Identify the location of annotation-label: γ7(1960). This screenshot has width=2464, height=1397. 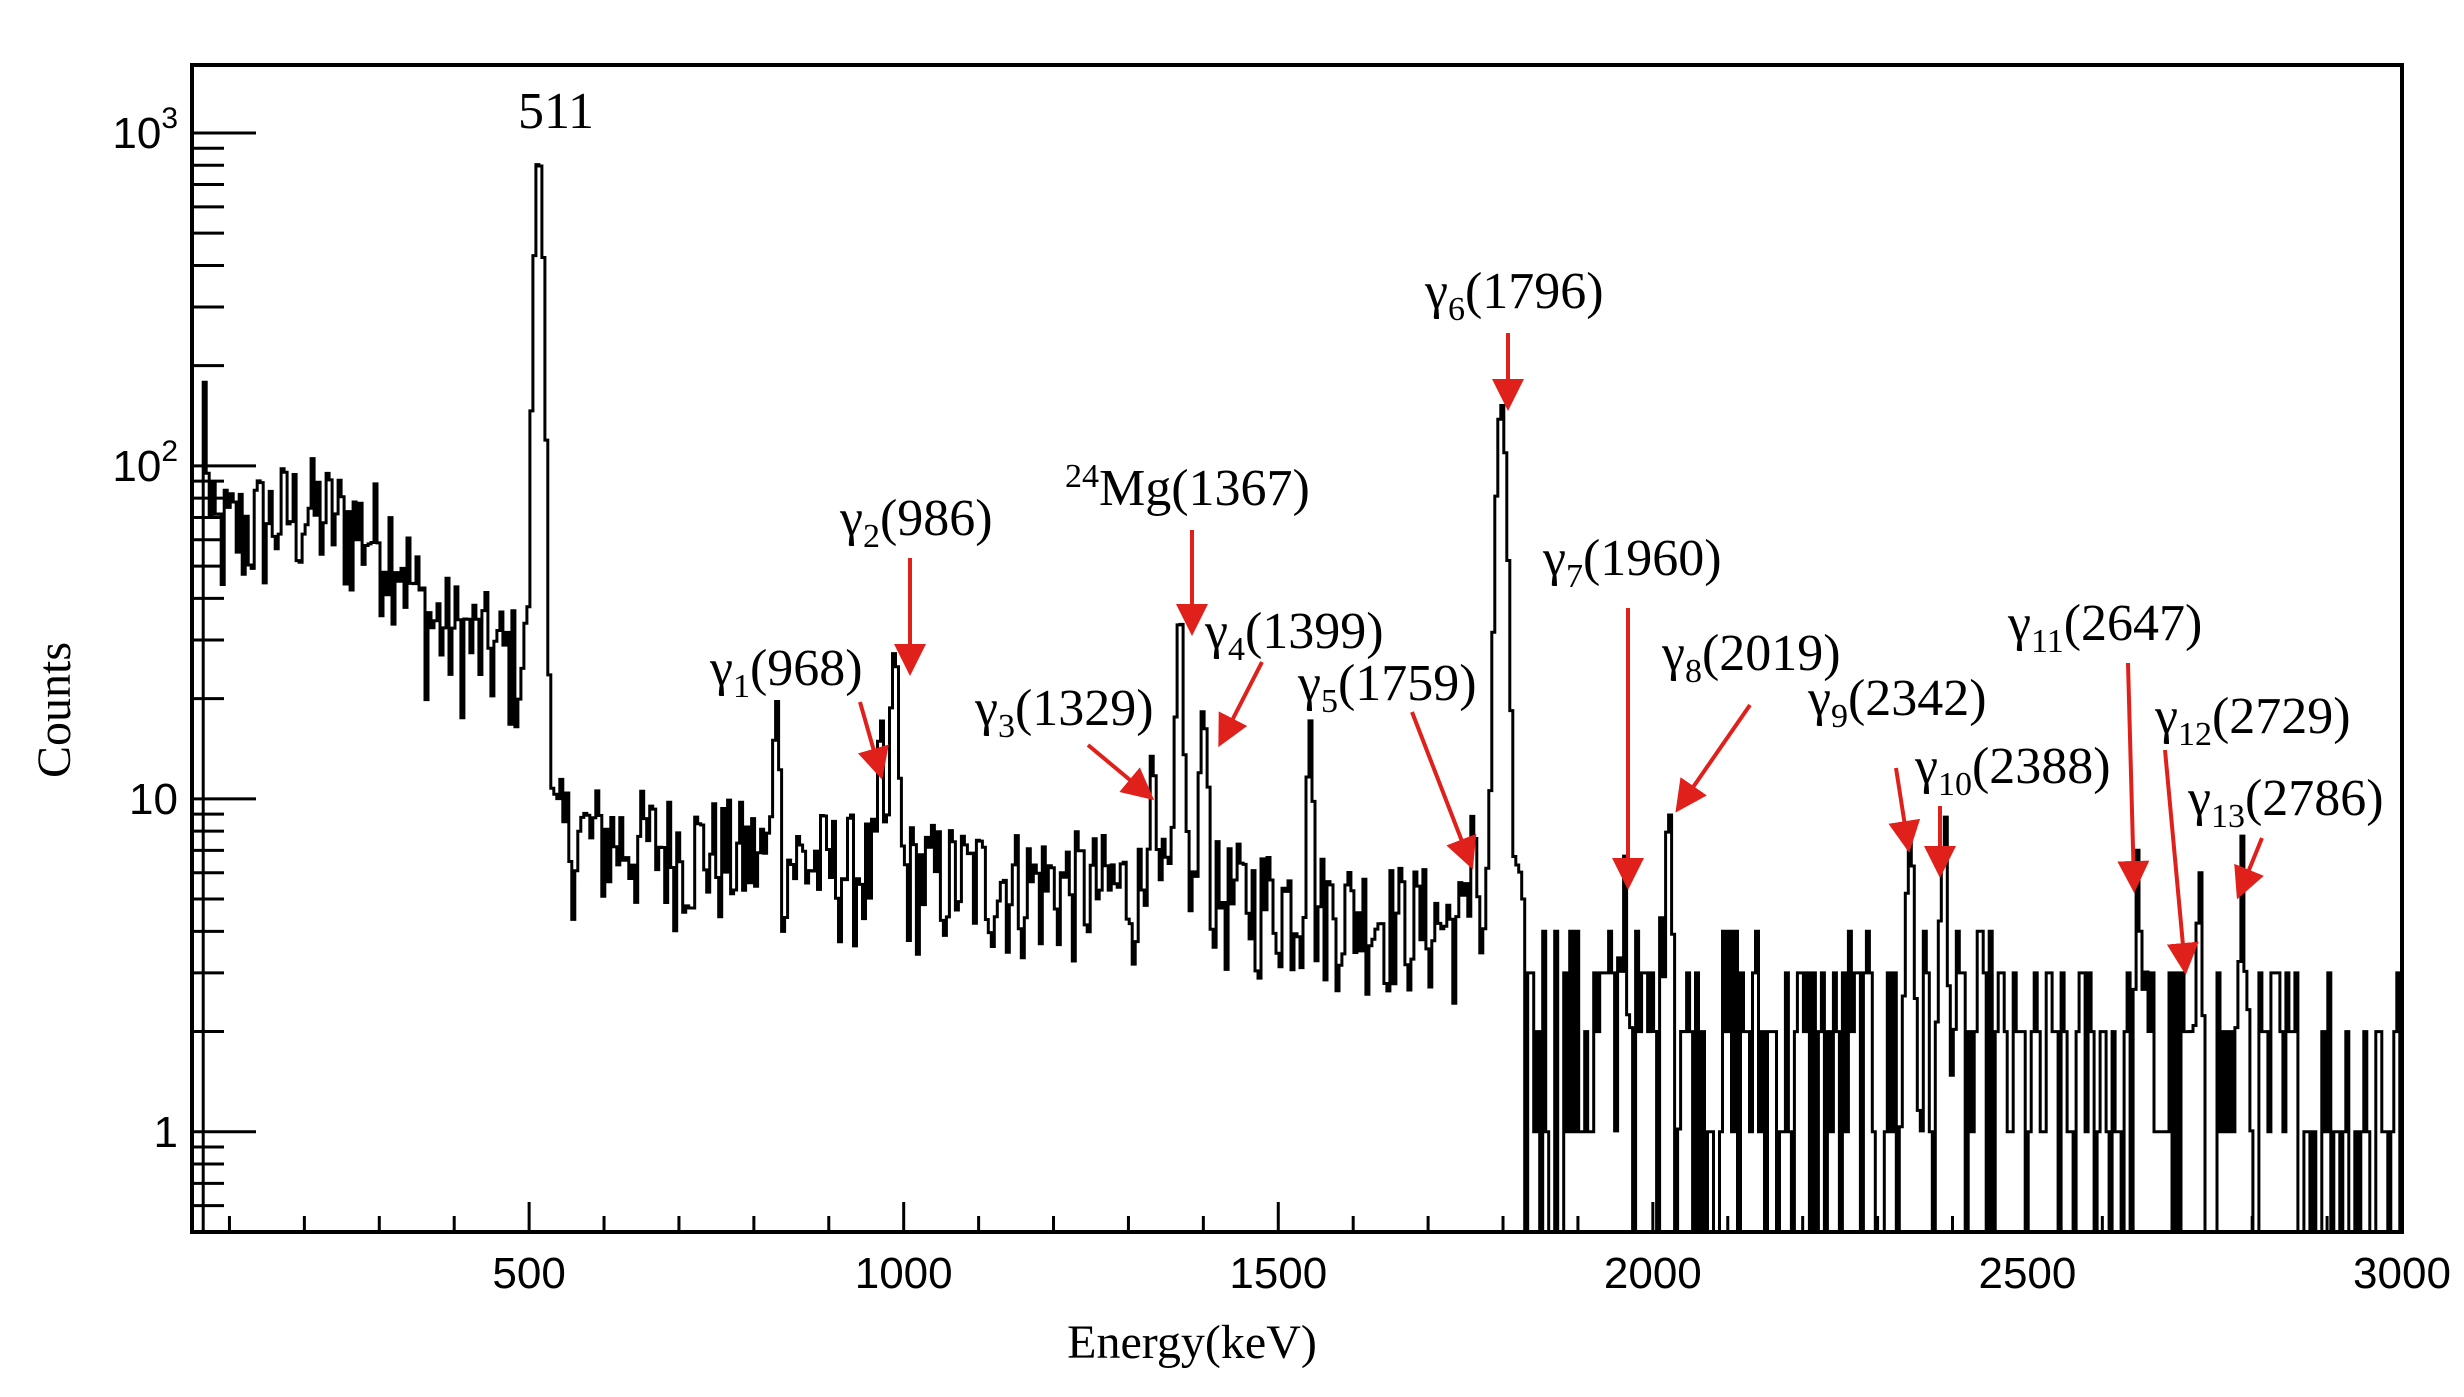
(1632, 562).